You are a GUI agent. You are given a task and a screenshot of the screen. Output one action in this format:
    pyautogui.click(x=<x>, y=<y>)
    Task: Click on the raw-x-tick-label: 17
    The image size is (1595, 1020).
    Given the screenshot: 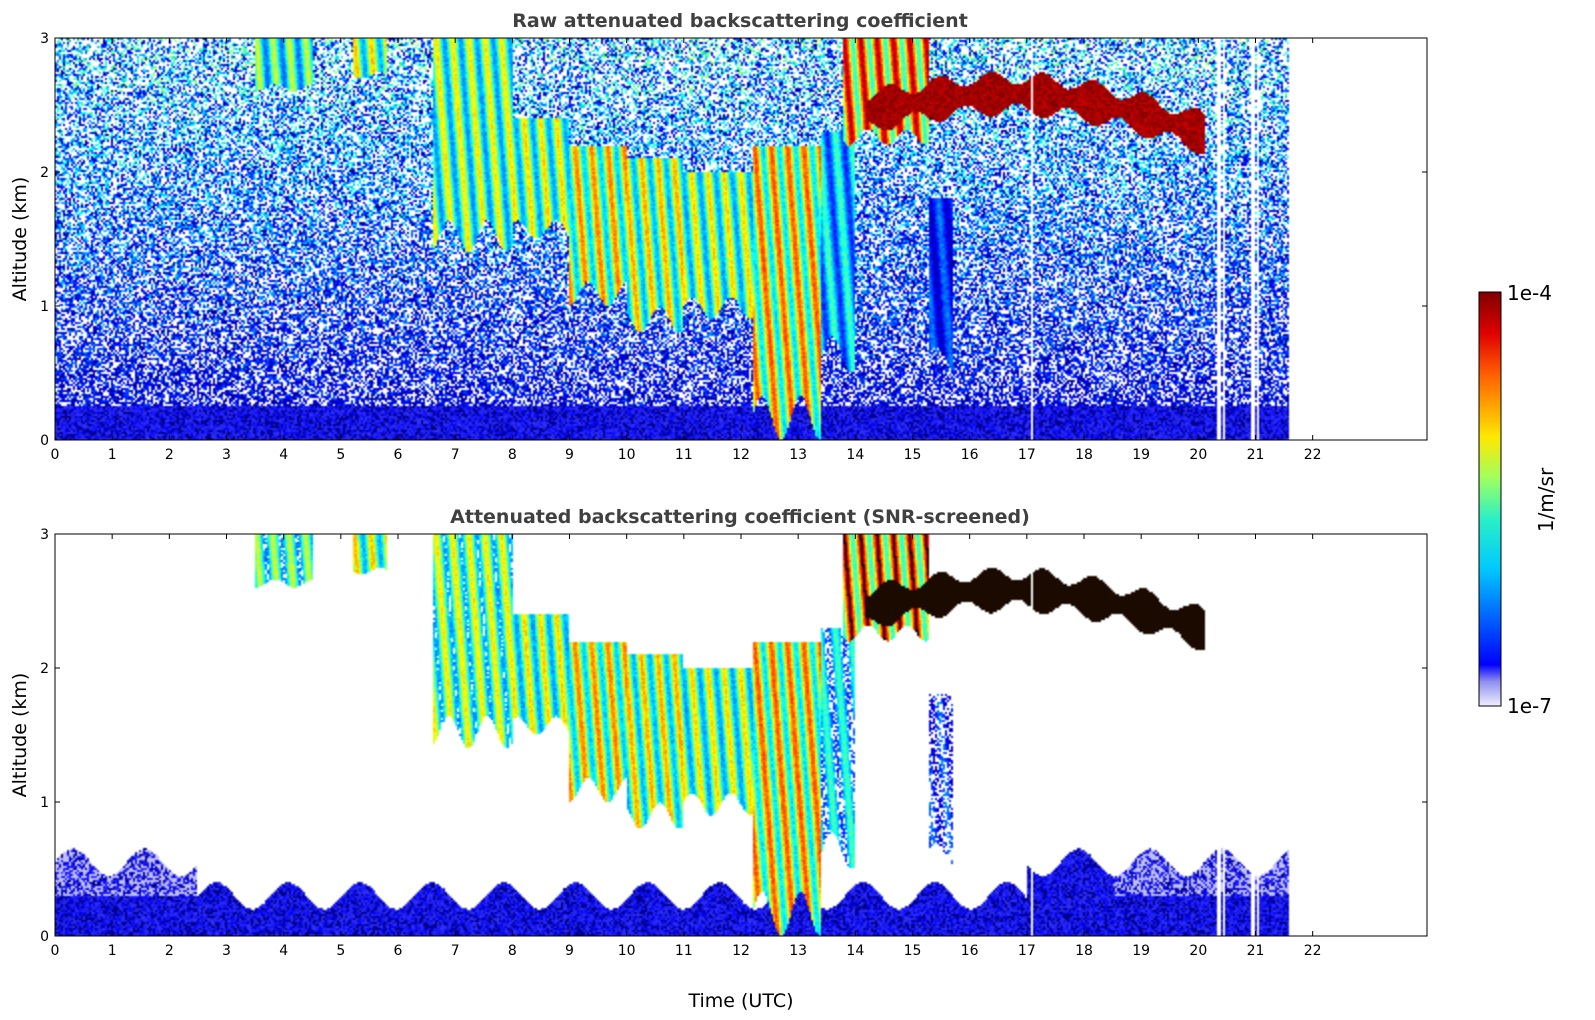 What is the action you would take?
    pyautogui.click(x=1027, y=455)
    